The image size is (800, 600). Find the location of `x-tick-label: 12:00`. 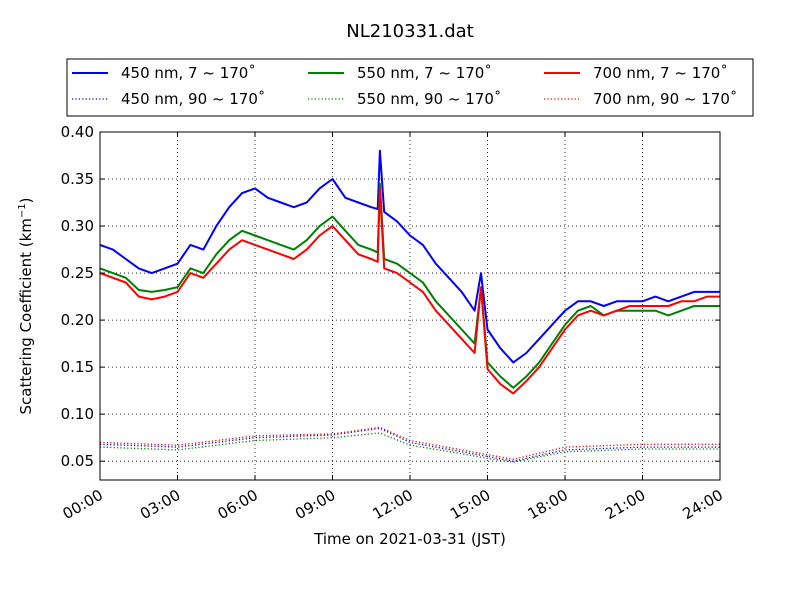

x-tick-label: 12:00 is located at coordinates (393, 504).